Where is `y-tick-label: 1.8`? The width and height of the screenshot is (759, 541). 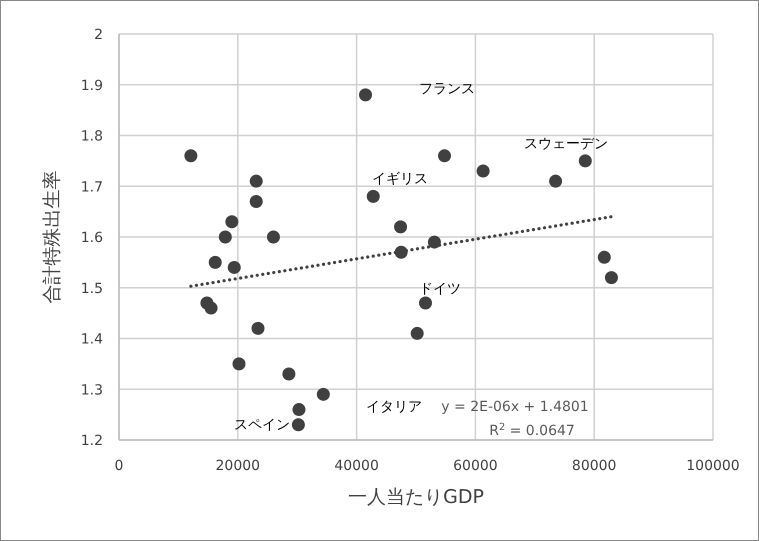
y-tick-label: 1.8 is located at coordinates (91, 136).